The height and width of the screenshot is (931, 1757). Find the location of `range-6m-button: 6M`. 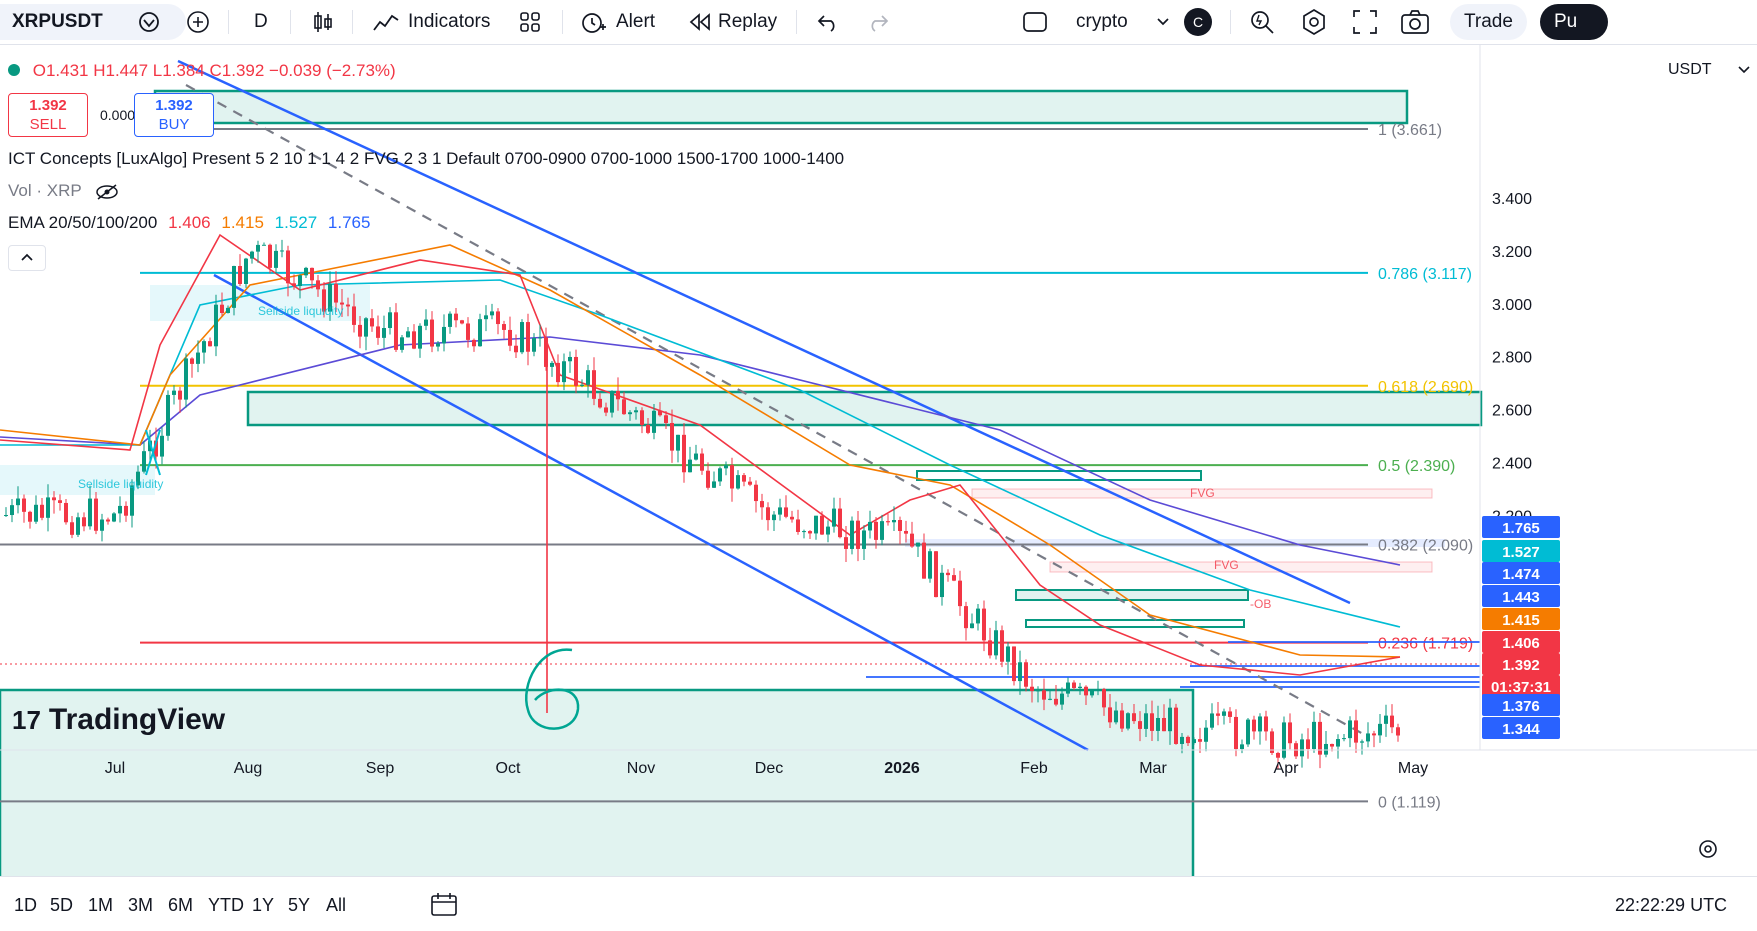

range-6m-button: 6M is located at coordinates (181, 905).